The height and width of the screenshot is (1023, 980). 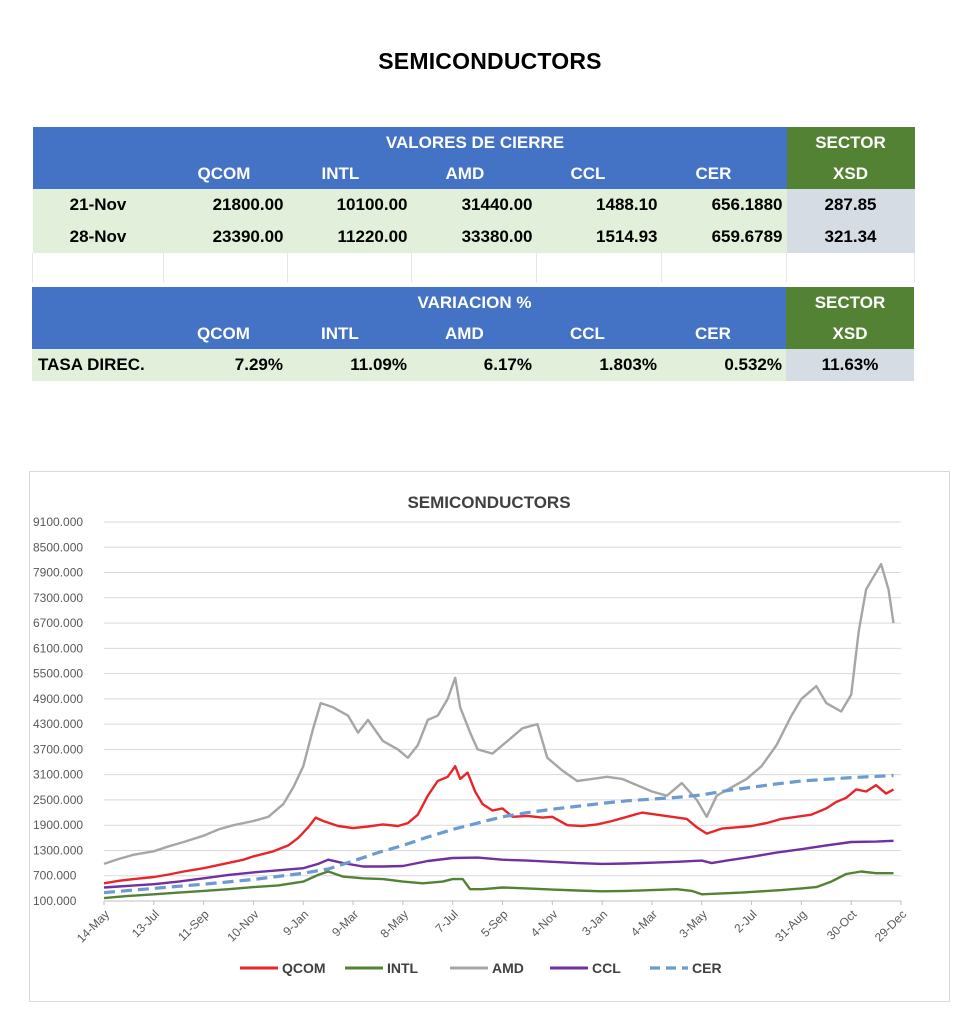 What do you see at coordinates (98, 205) in the screenshot?
I see `row-date: 21-Nov` at bounding box center [98, 205].